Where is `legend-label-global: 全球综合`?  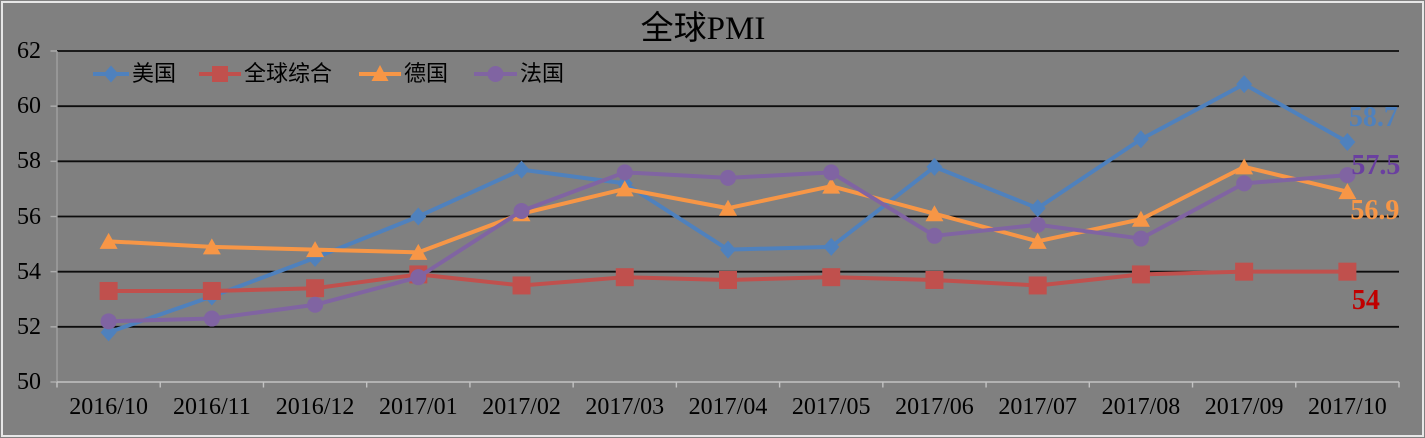
legend-label-global: 全球综合 is located at coordinates (288, 73).